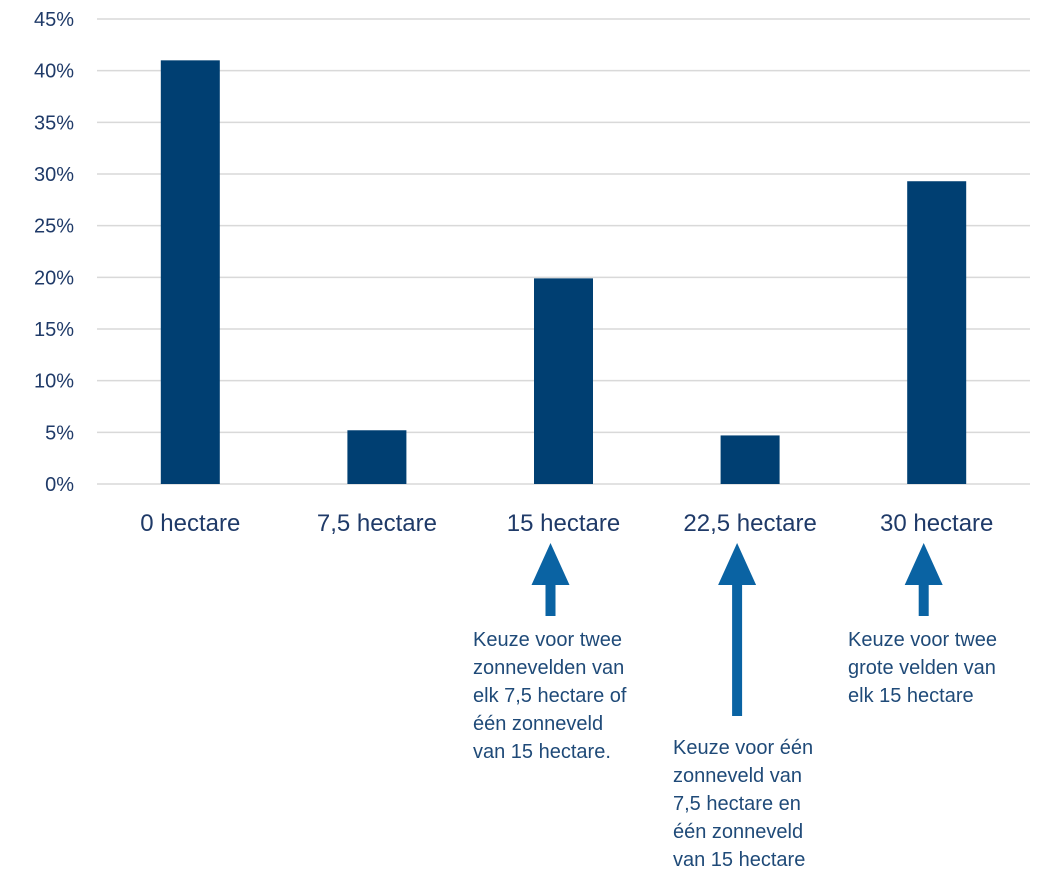  What do you see at coordinates (54, 123) in the screenshot?
I see `y-tick-label: 35%` at bounding box center [54, 123].